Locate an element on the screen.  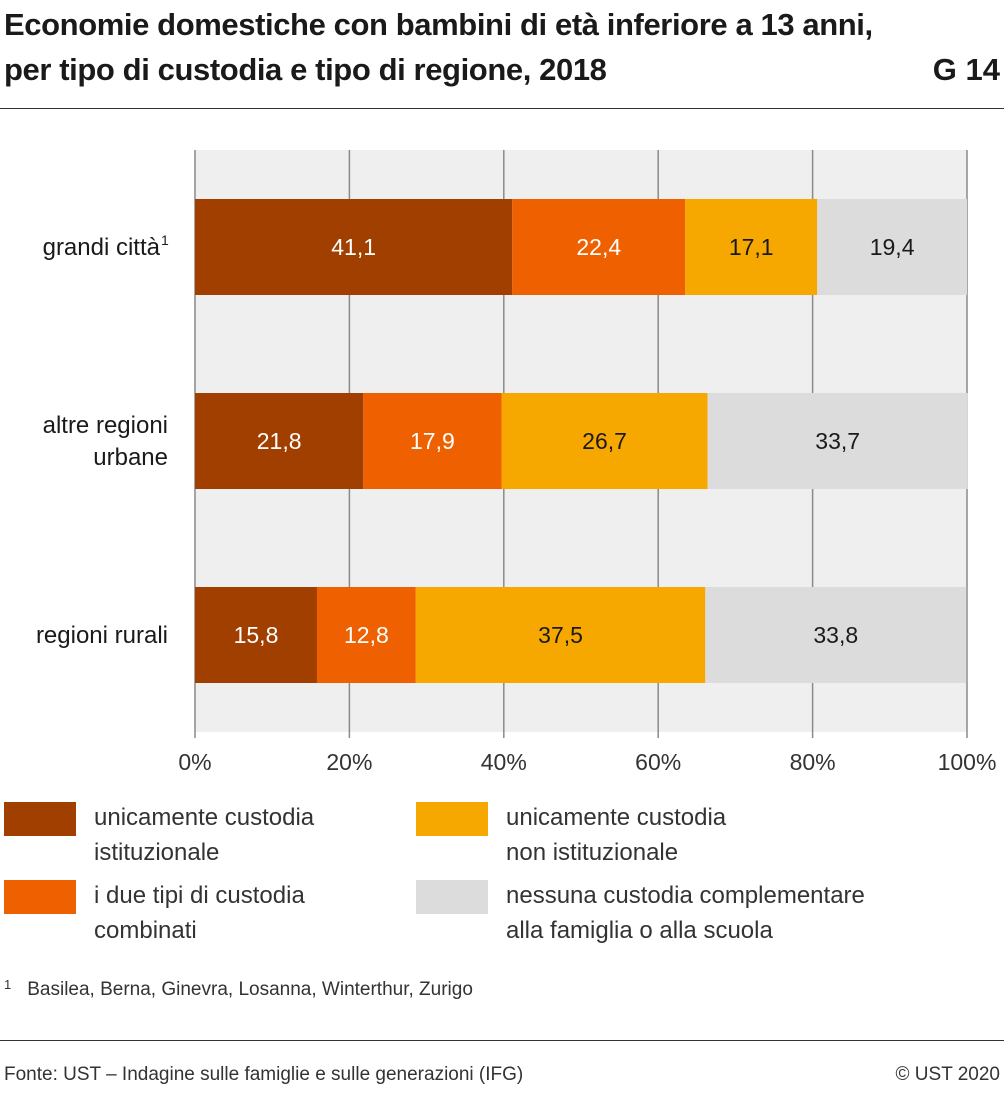
bottom-divider is located at coordinates (502, 1040).